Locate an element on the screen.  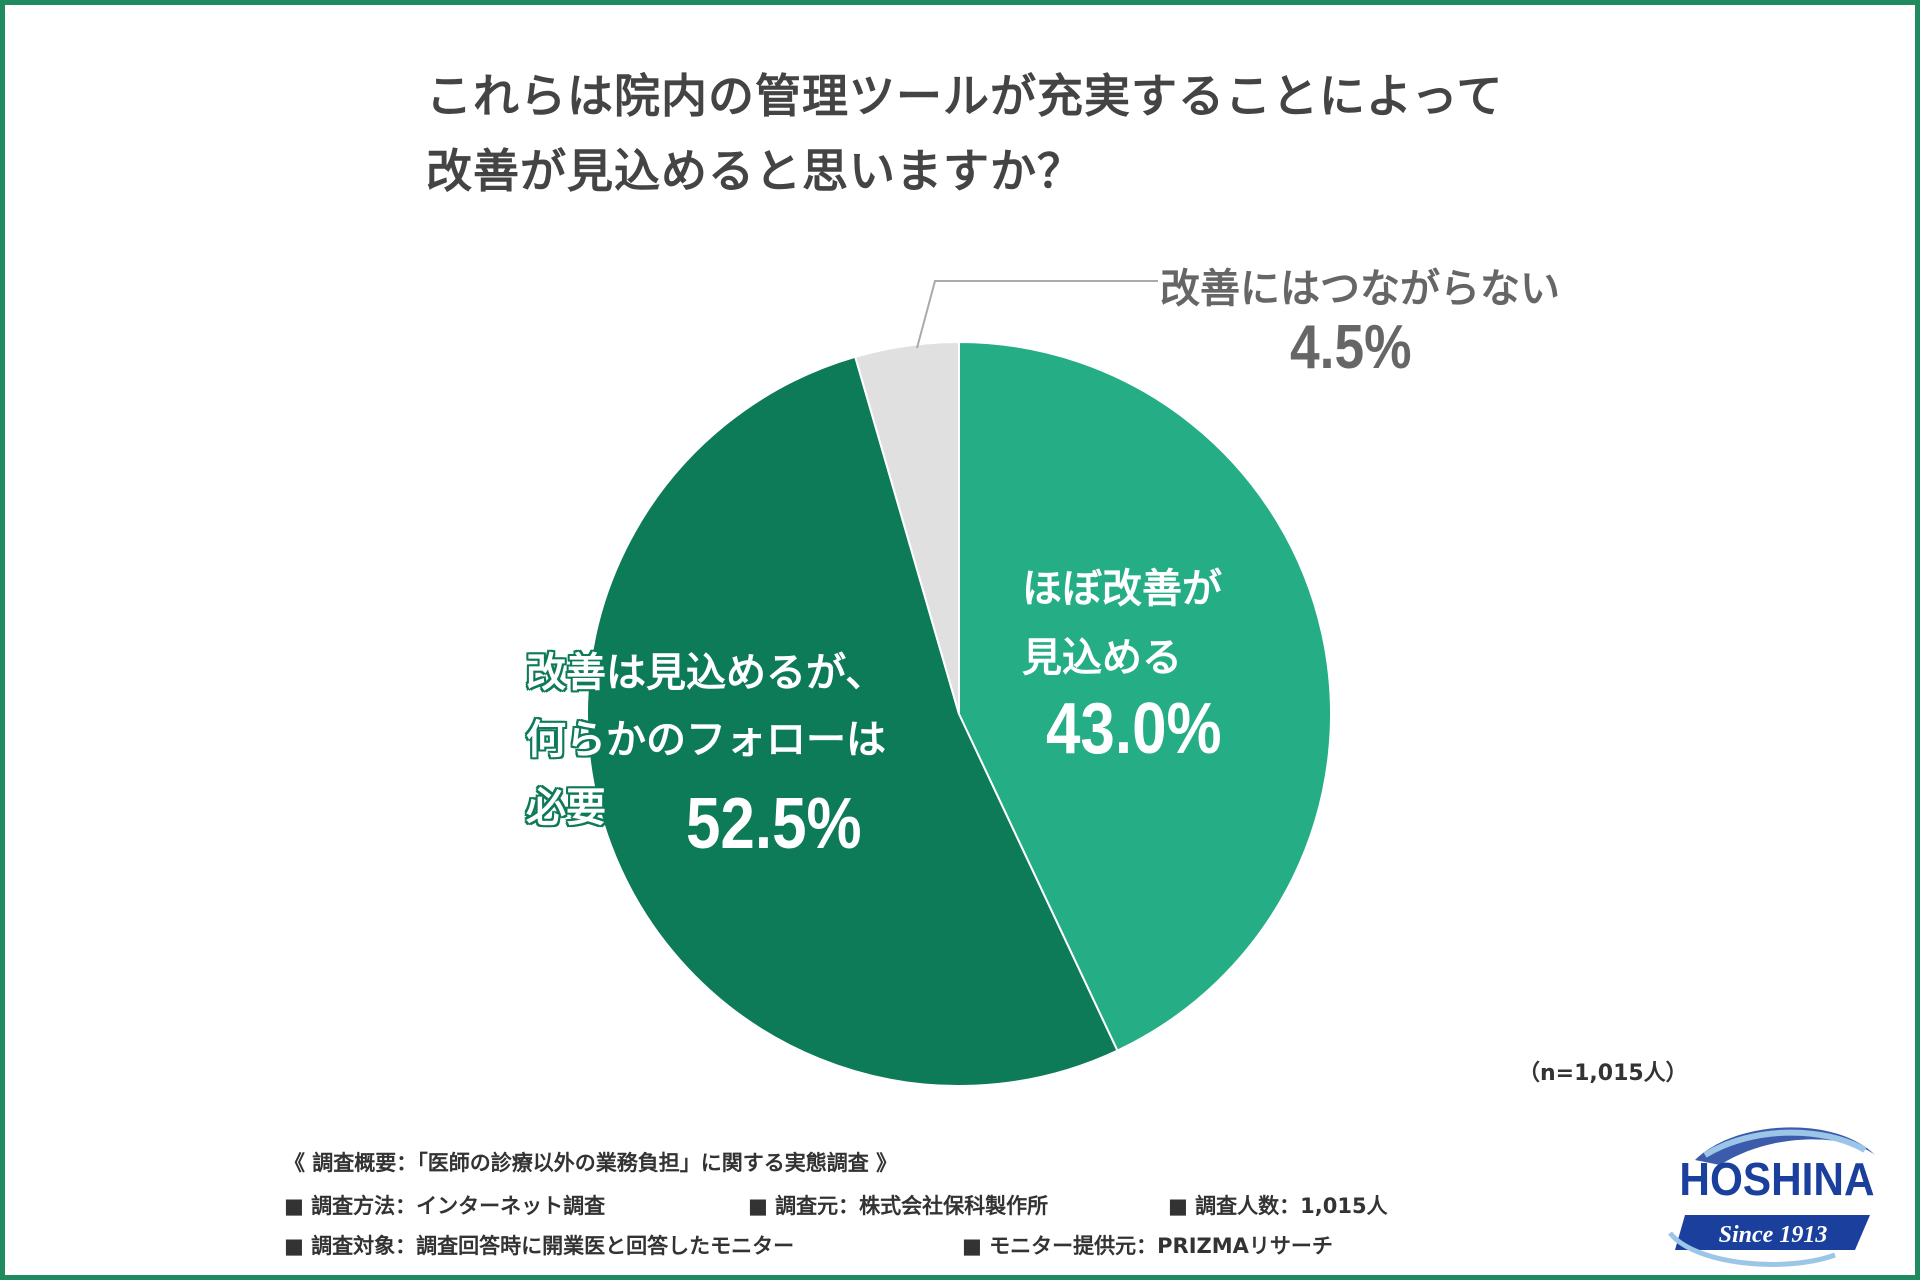
survey-source: ■ 調査元：株式会社保科製作所 is located at coordinates (898, 1206).